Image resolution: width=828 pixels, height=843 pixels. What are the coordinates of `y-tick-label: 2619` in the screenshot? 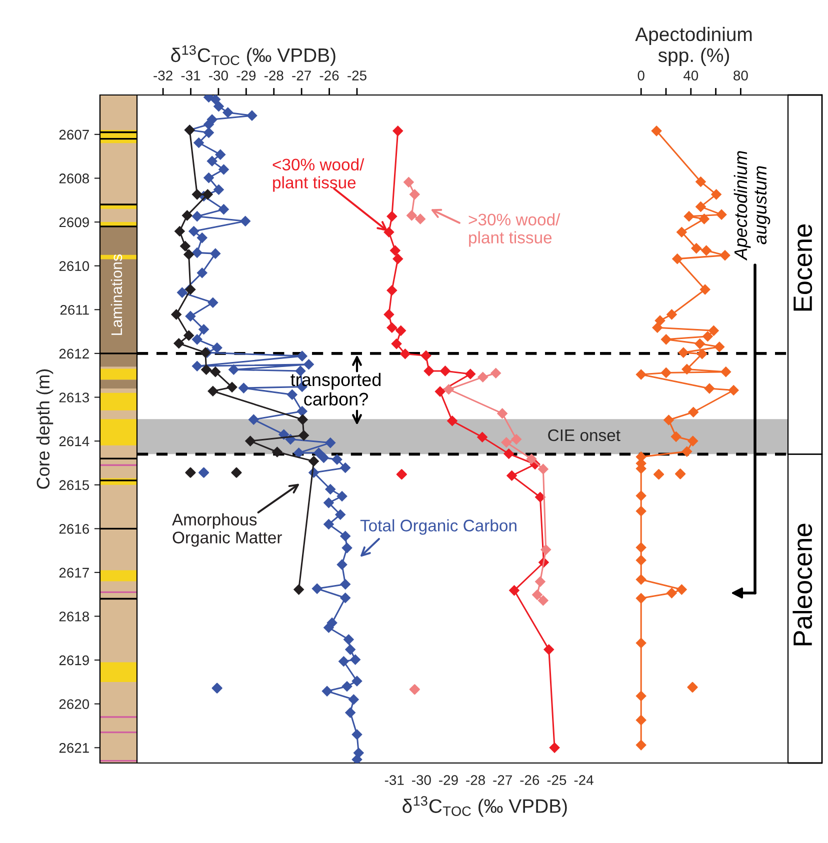 It's located at (74, 660).